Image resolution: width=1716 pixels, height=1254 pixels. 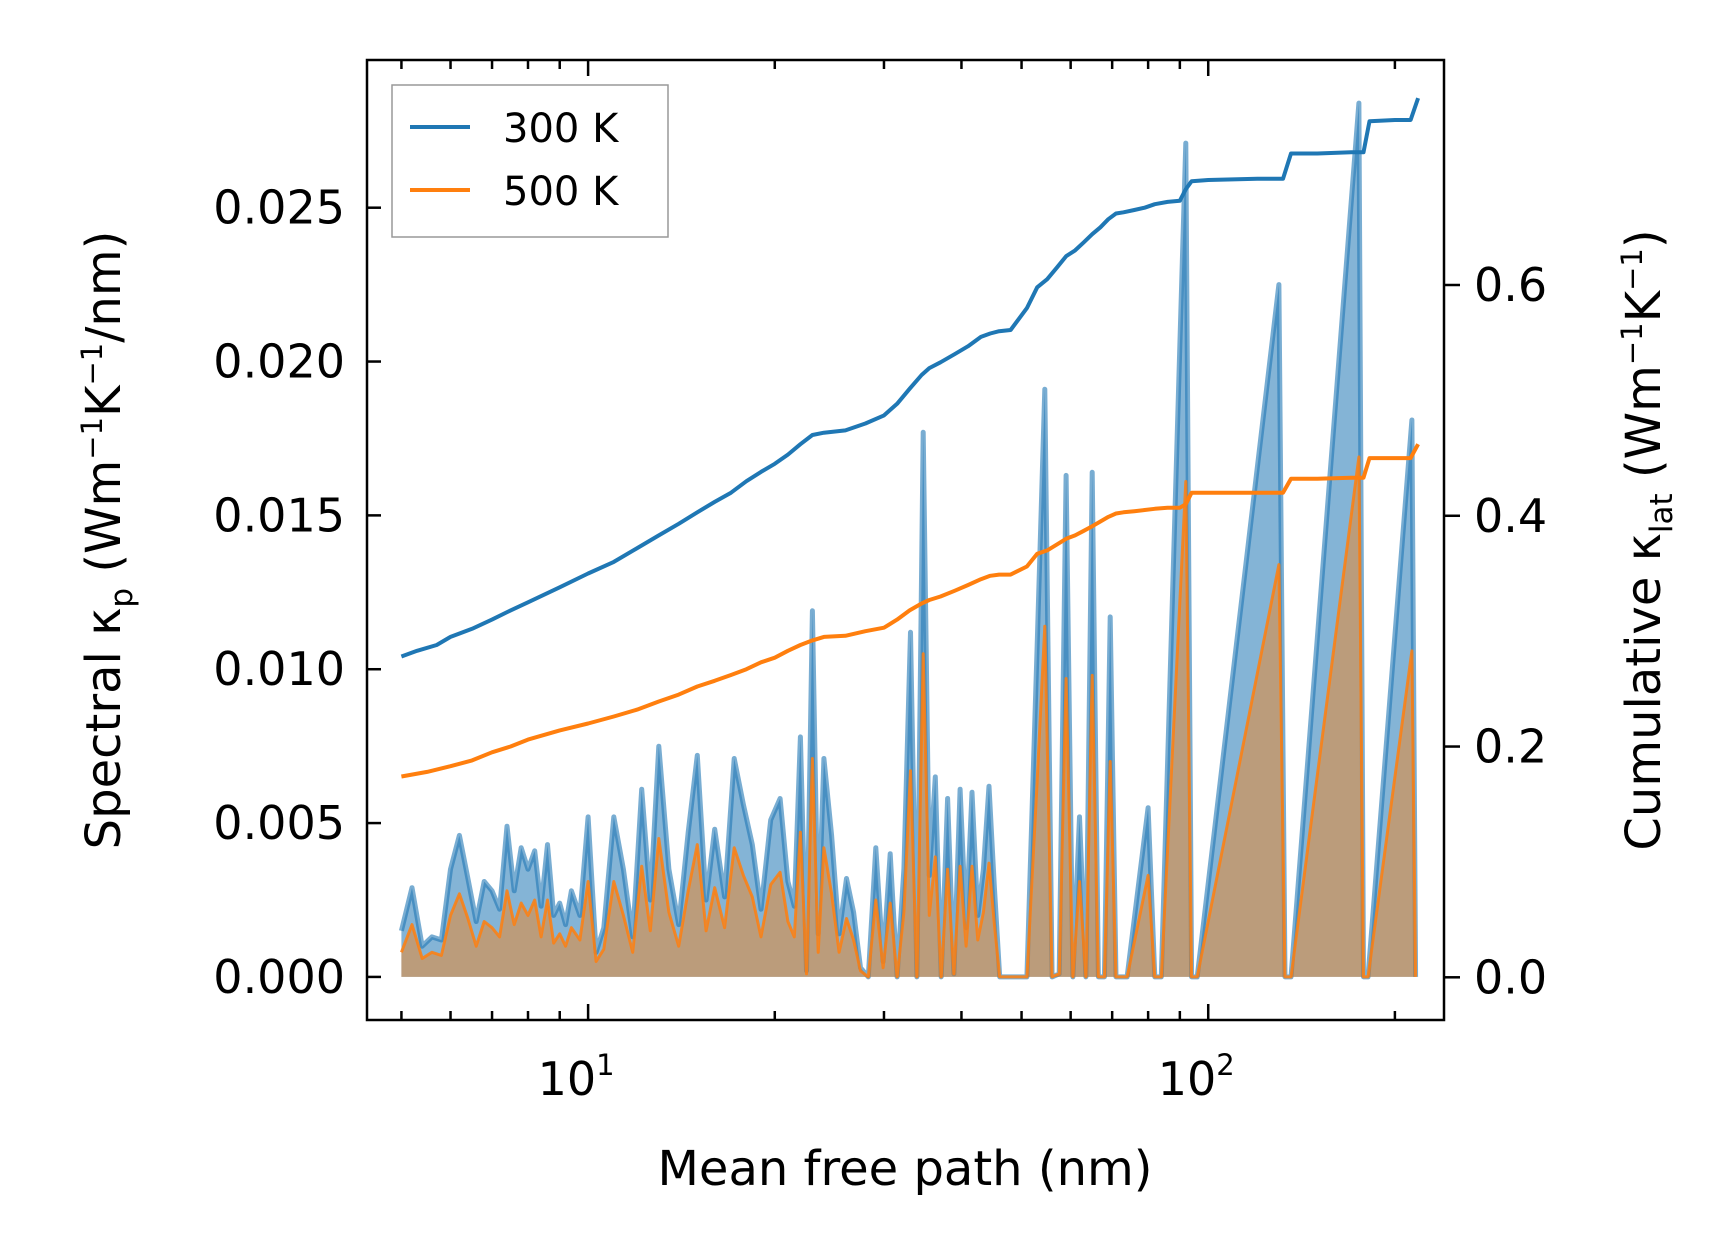 What do you see at coordinates (561, 192) in the screenshot?
I see `legend-label-500k: 500 K` at bounding box center [561, 192].